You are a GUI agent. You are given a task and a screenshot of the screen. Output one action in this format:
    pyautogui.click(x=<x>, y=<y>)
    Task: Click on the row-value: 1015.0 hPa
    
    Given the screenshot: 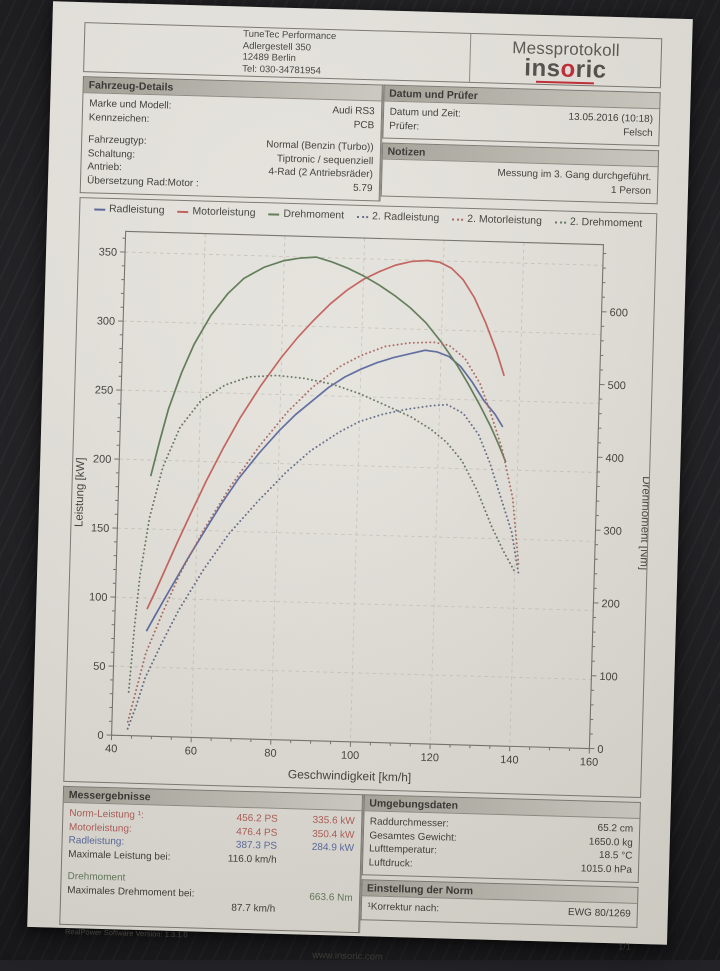 What is the action you would take?
    pyautogui.click(x=607, y=869)
    